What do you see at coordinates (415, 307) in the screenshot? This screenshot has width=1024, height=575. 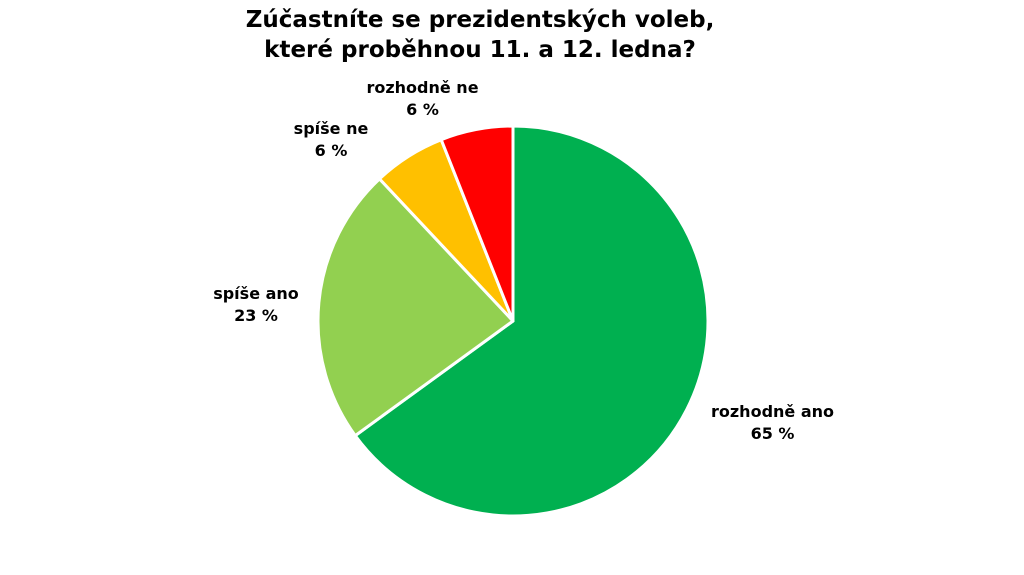 I see `pie-slice-spíše-ano` at bounding box center [415, 307].